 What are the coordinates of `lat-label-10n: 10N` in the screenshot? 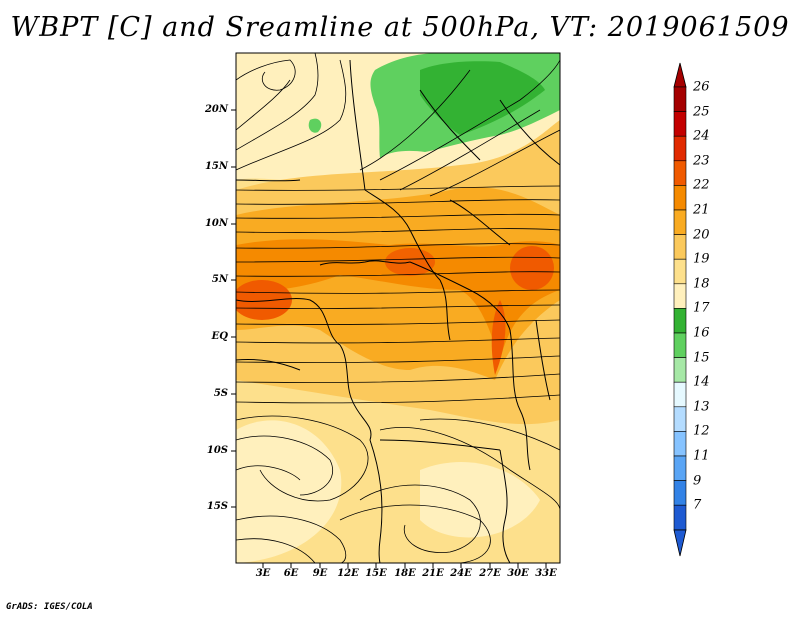 It's located at (216, 223).